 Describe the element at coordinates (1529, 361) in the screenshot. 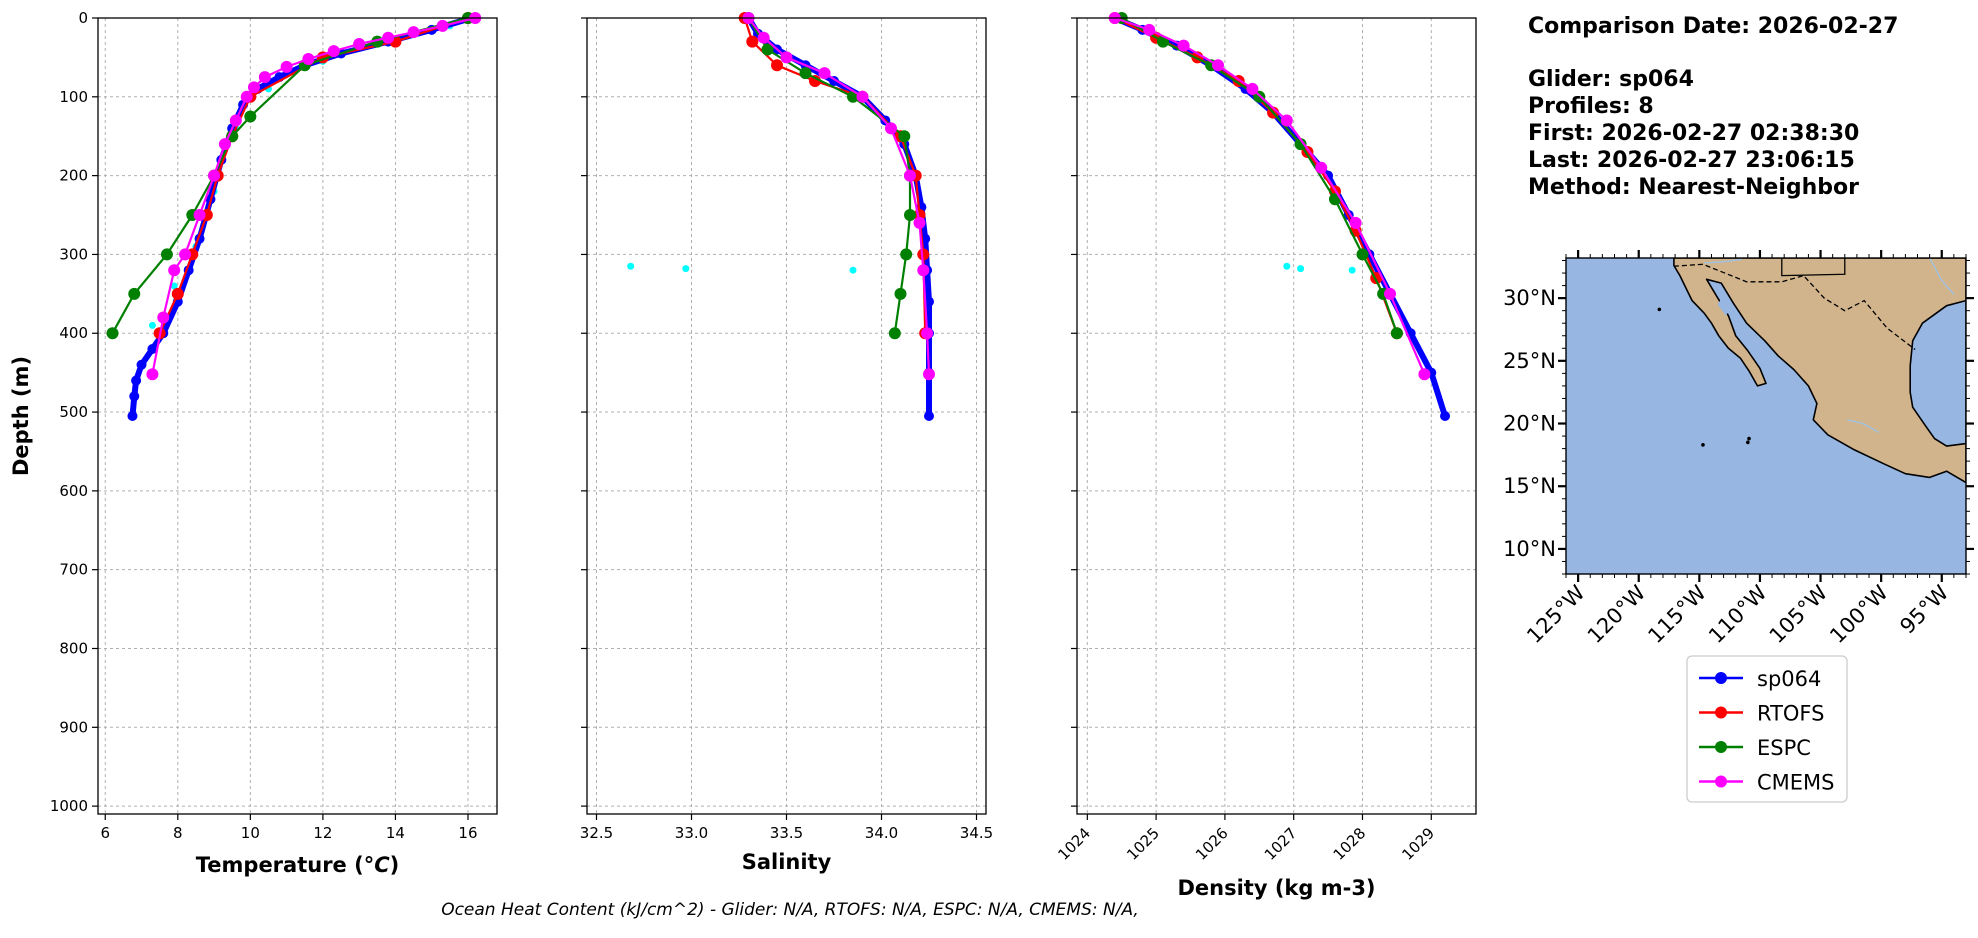

I see `map-lat-label: 25°N` at that location.